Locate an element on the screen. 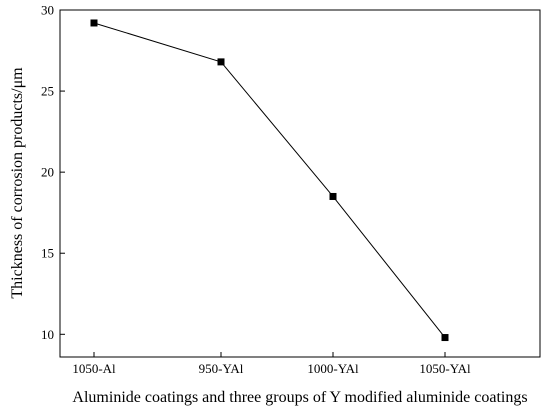 The width and height of the screenshot is (550, 415). x-tick-label-2: 950-YAl is located at coordinates (221, 368).